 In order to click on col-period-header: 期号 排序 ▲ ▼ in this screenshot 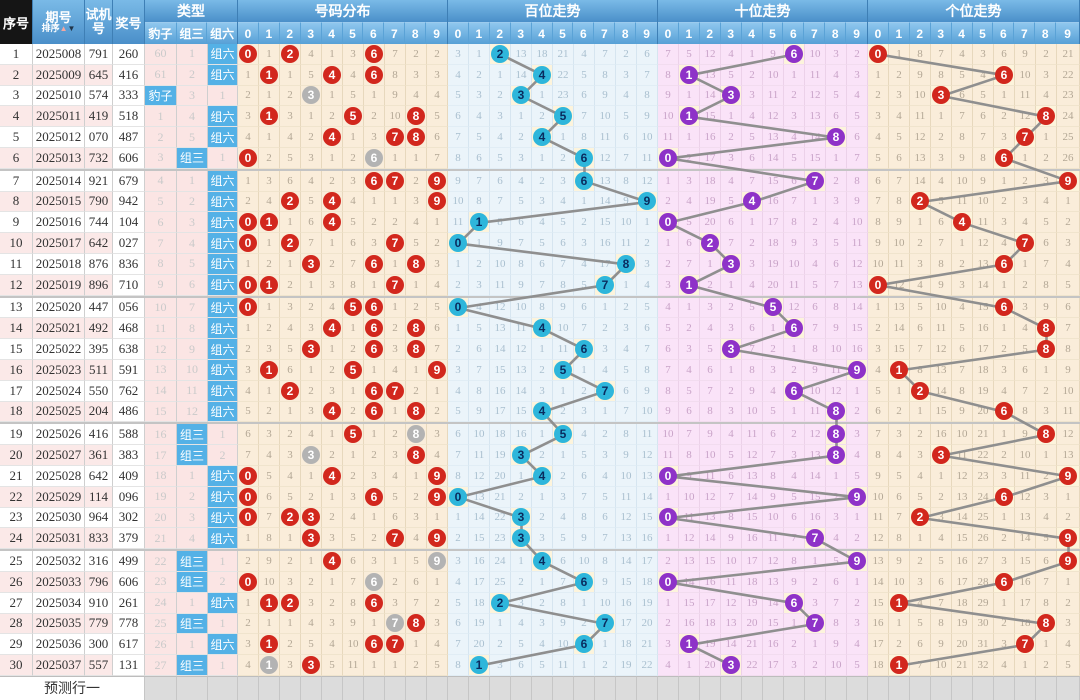, I will do `click(59, 22)`.